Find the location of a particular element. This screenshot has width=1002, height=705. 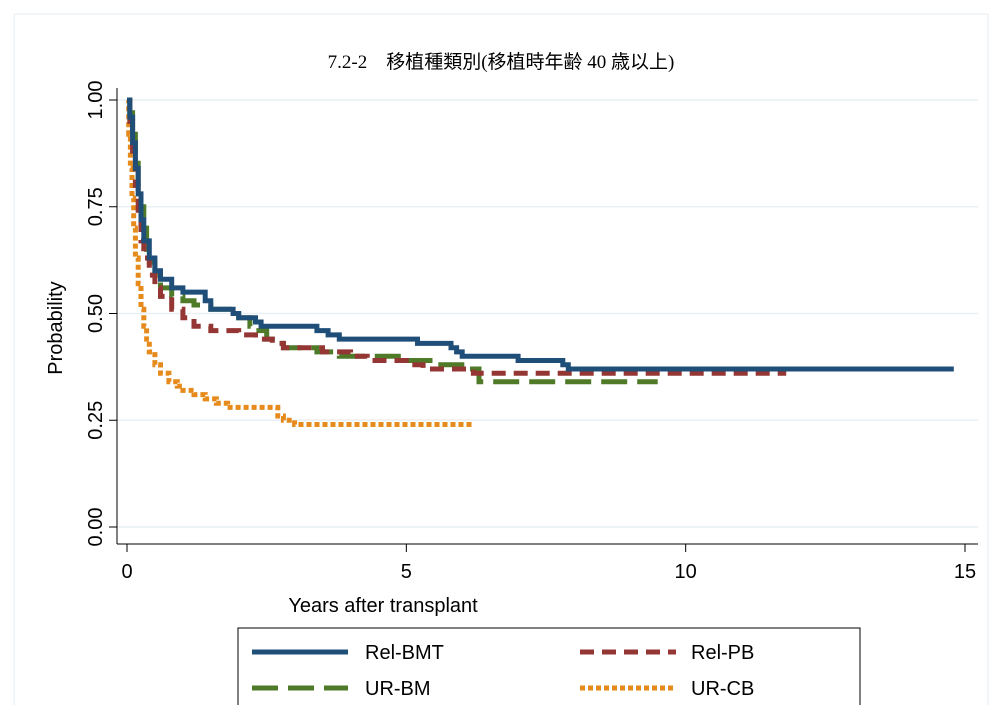

legend-label-ur-bm: UR-BM is located at coordinates (398, 689).